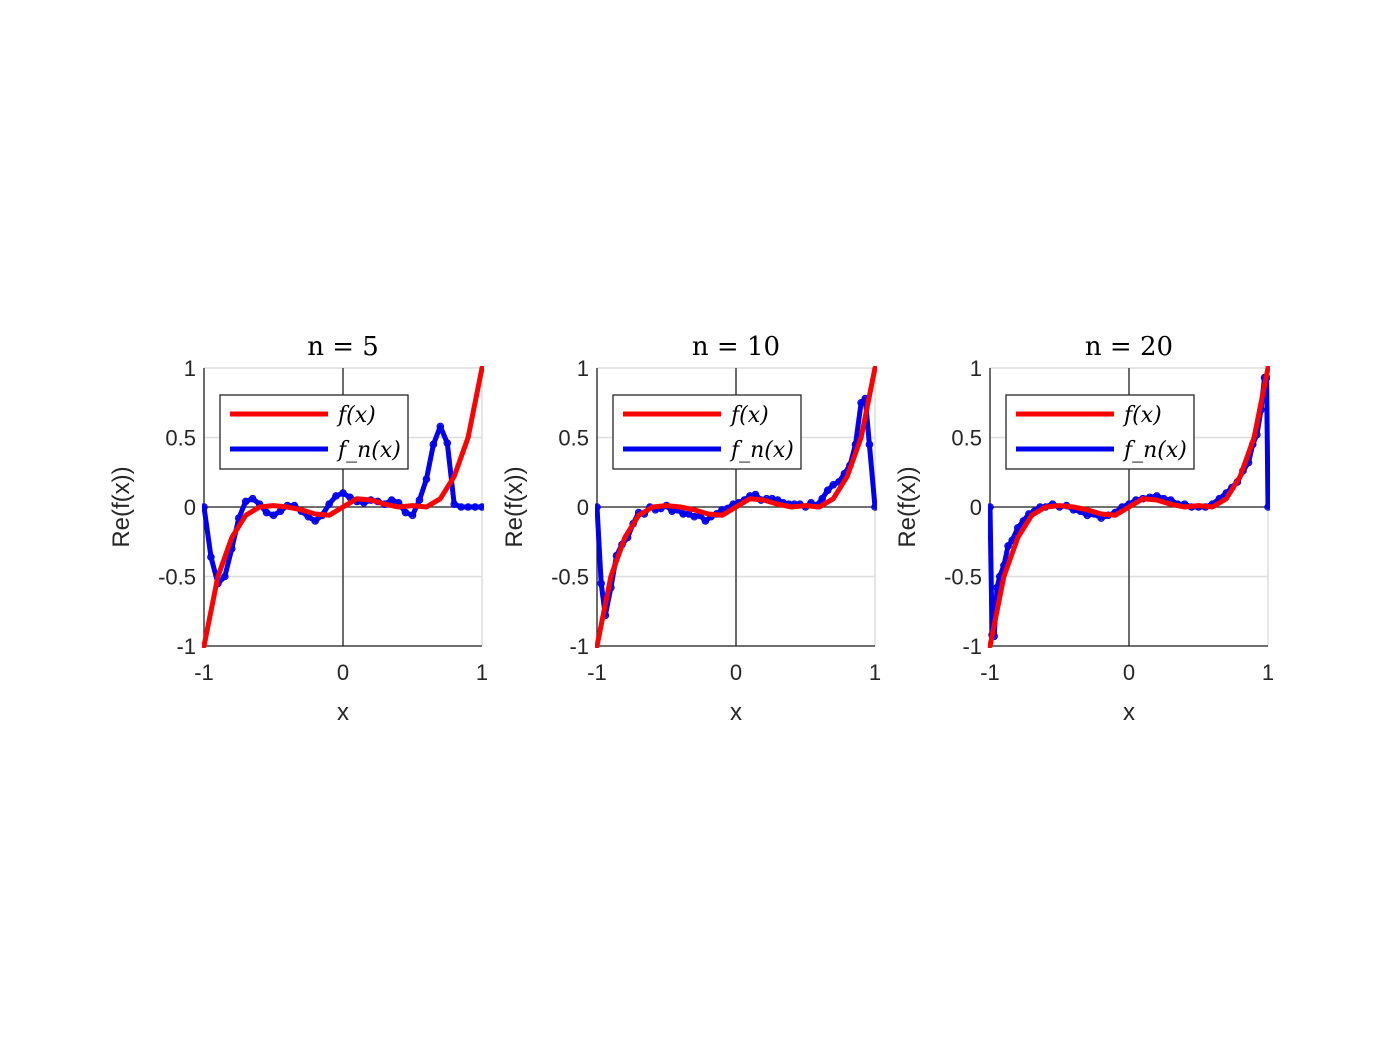 Image resolution: width=1400 pixels, height=1050 pixels. I want to click on subplot-1: -1 -0.5 0 0.5 1 -1 0 1 x Re(f(x)) n = 5 f(x) f_n(x), so click(298, 529).